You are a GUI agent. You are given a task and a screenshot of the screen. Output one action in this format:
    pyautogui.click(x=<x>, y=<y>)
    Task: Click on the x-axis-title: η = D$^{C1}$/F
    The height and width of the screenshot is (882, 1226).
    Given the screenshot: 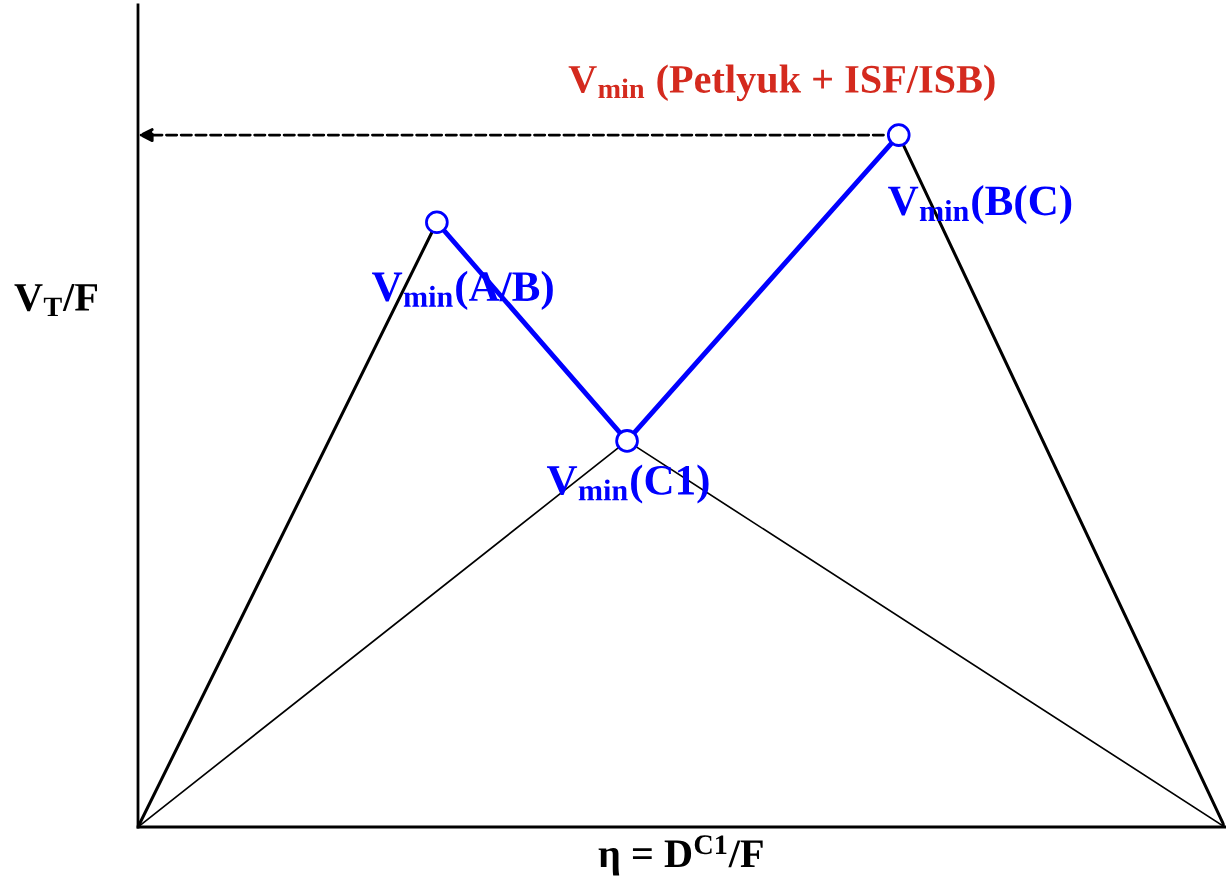 What is the action you would take?
    pyautogui.click(x=680, y=855)
    